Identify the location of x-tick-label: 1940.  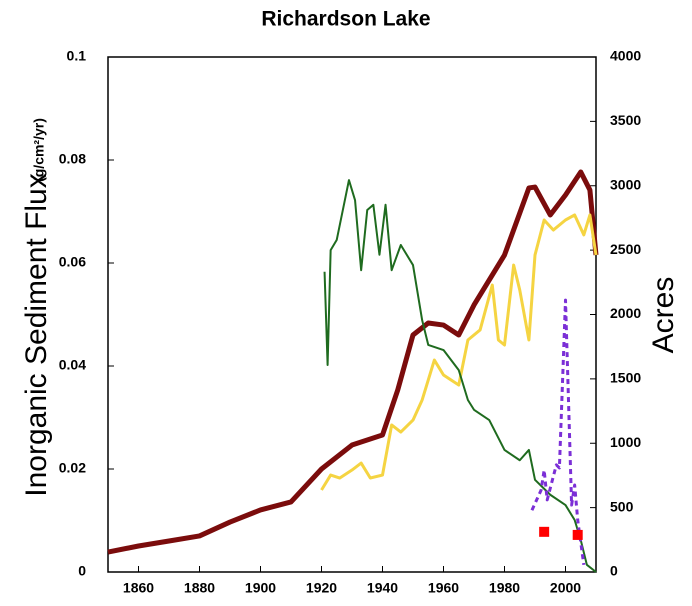
(382, 588).